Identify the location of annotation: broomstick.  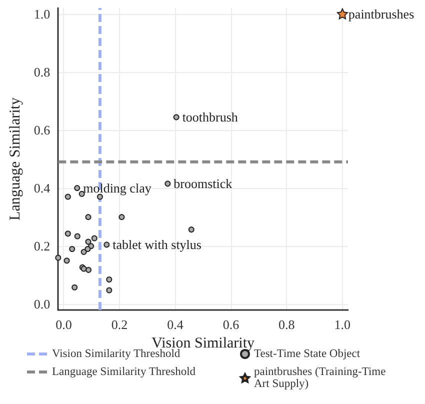
(203, 184).